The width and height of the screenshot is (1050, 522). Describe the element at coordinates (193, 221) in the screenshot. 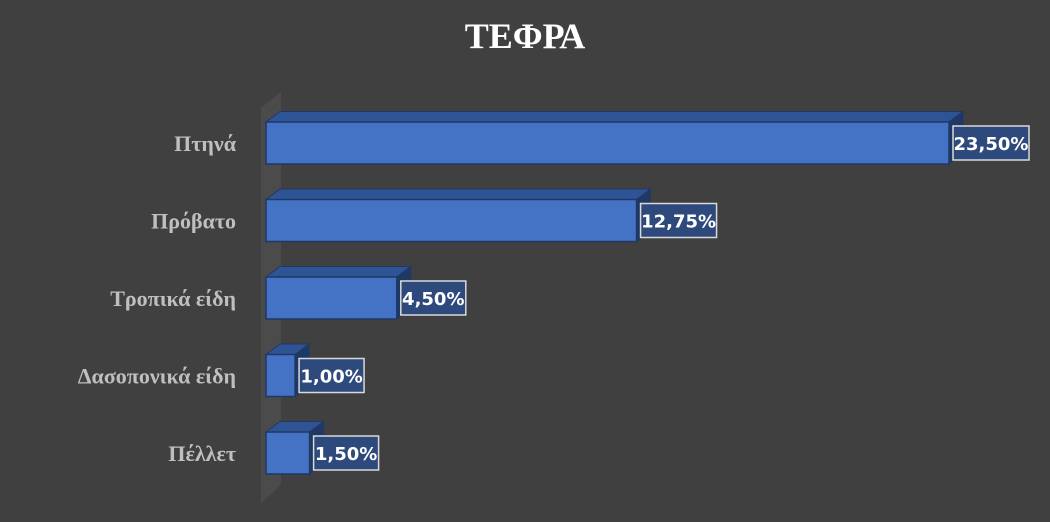

I see `category-label: Πρόβατο` at that location.